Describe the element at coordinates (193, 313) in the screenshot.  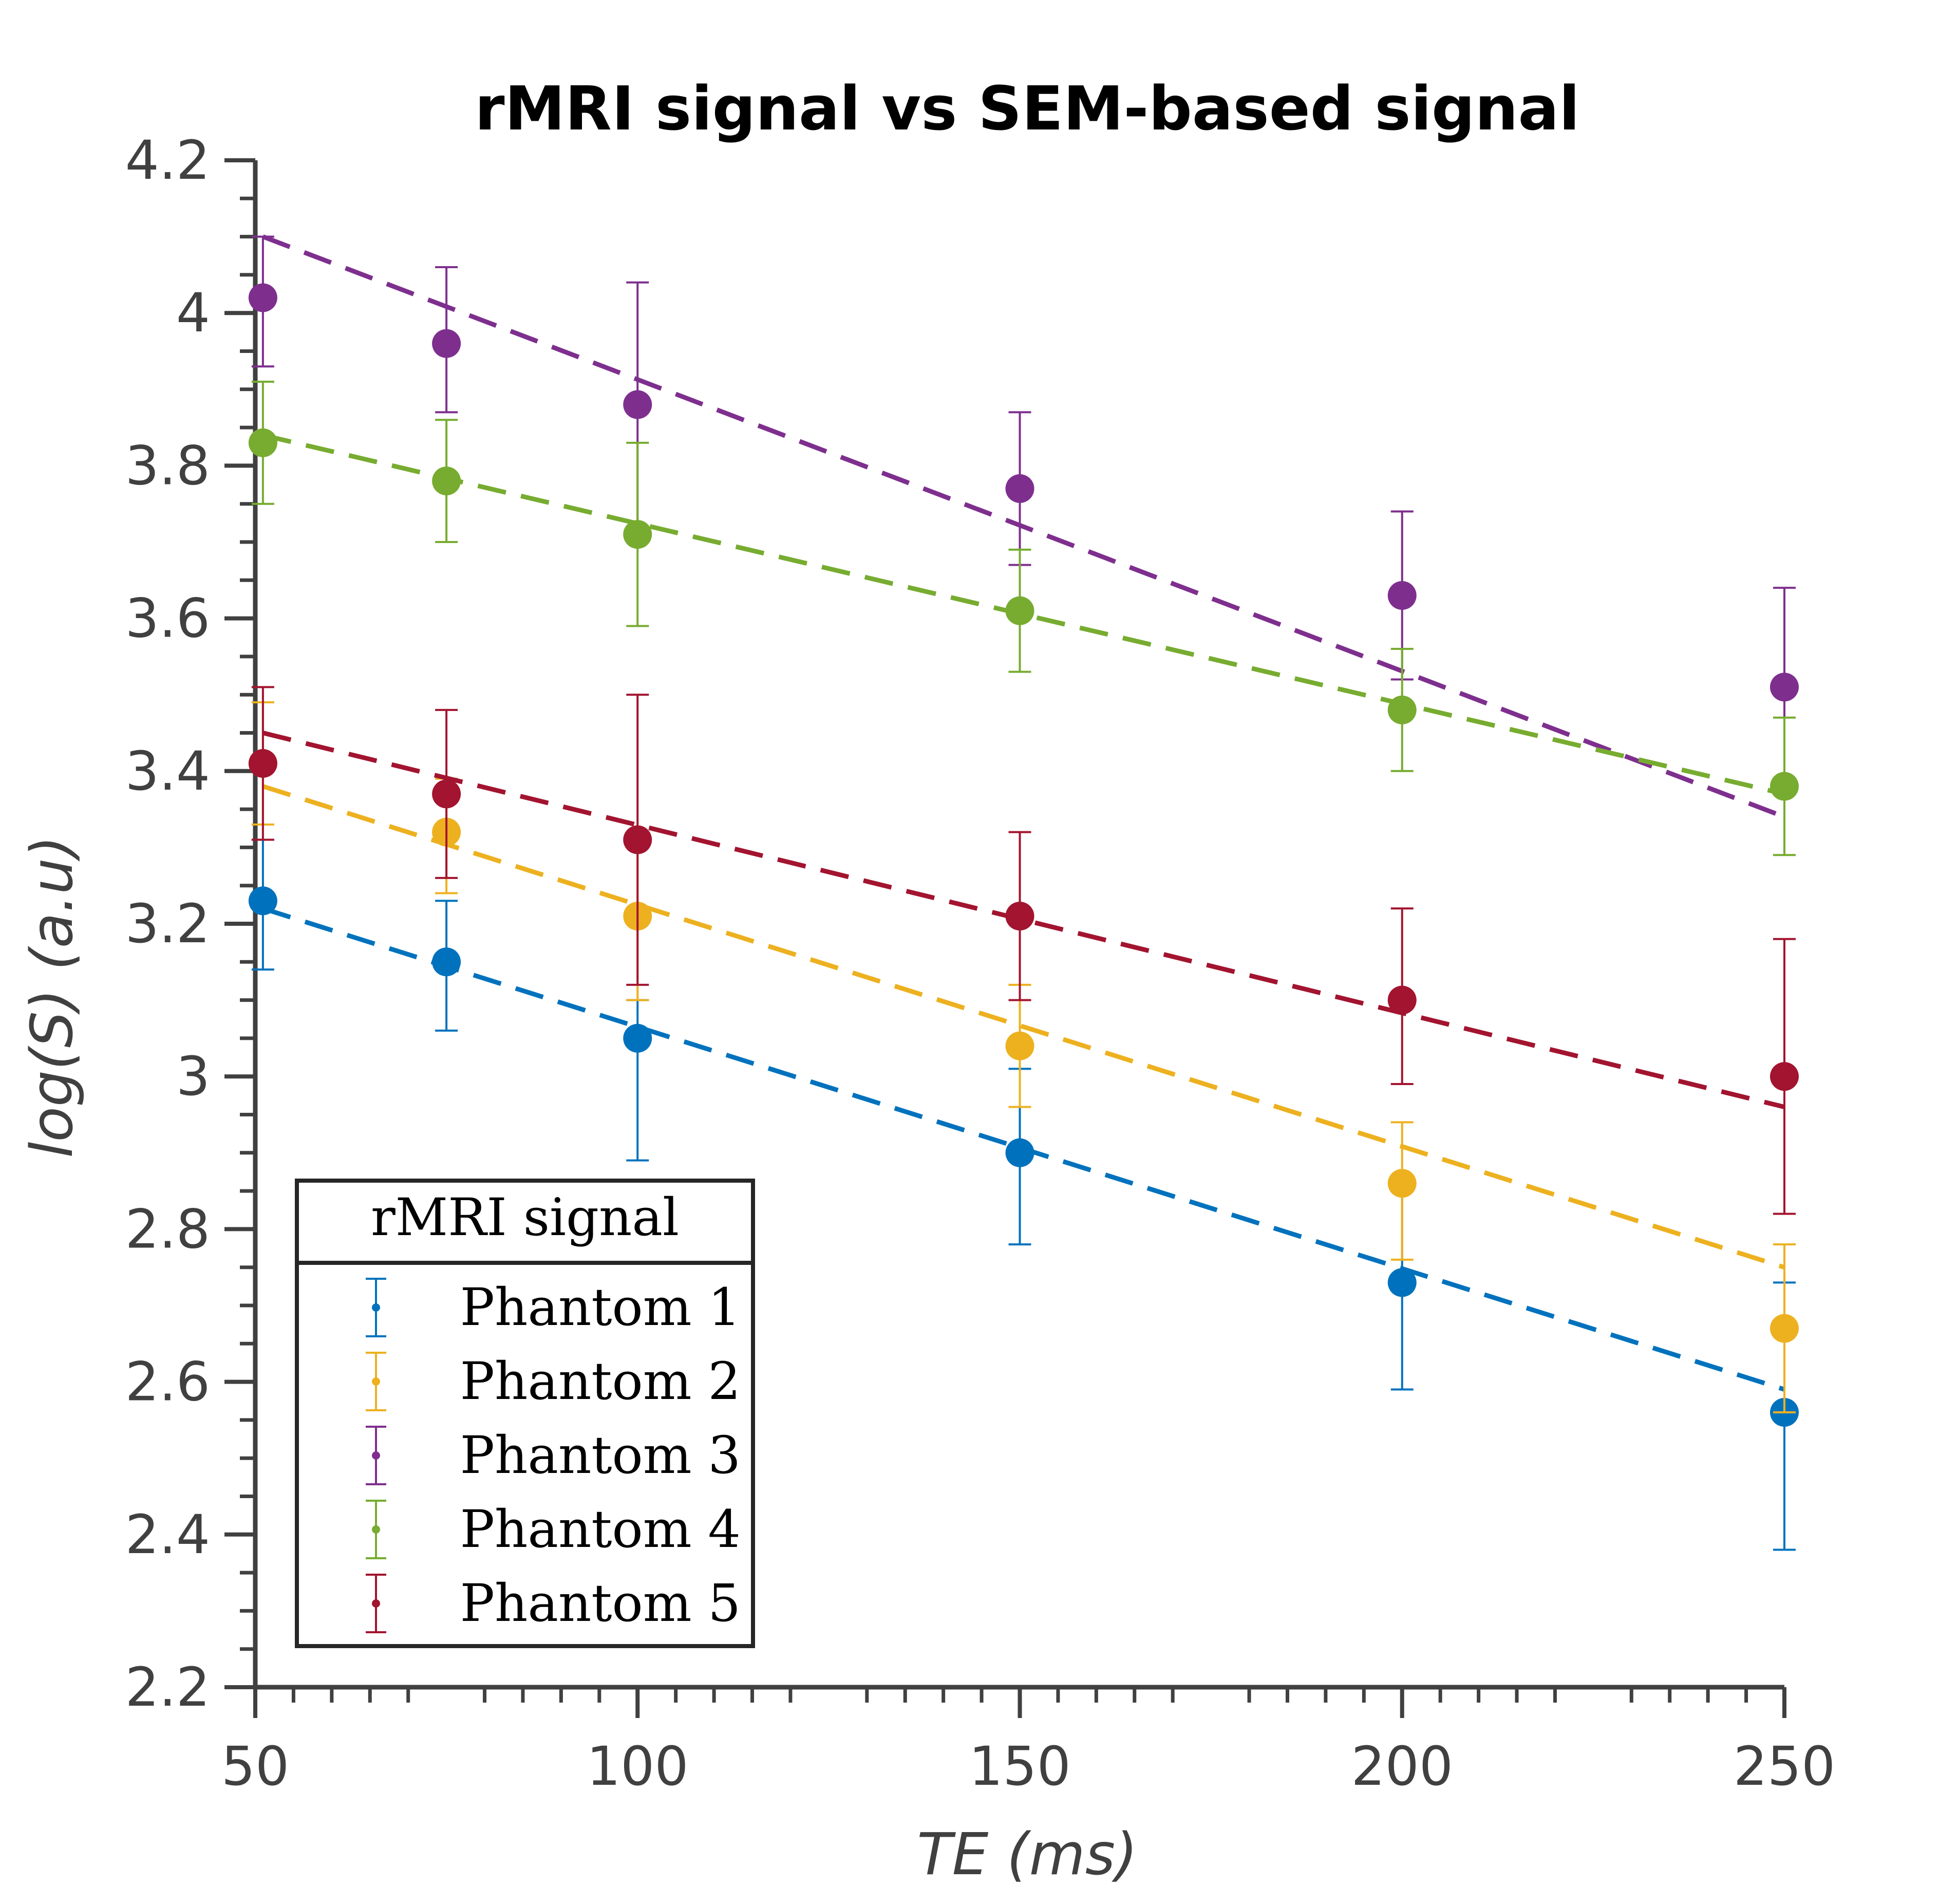
I see `y-tick-label: 4` at that location.